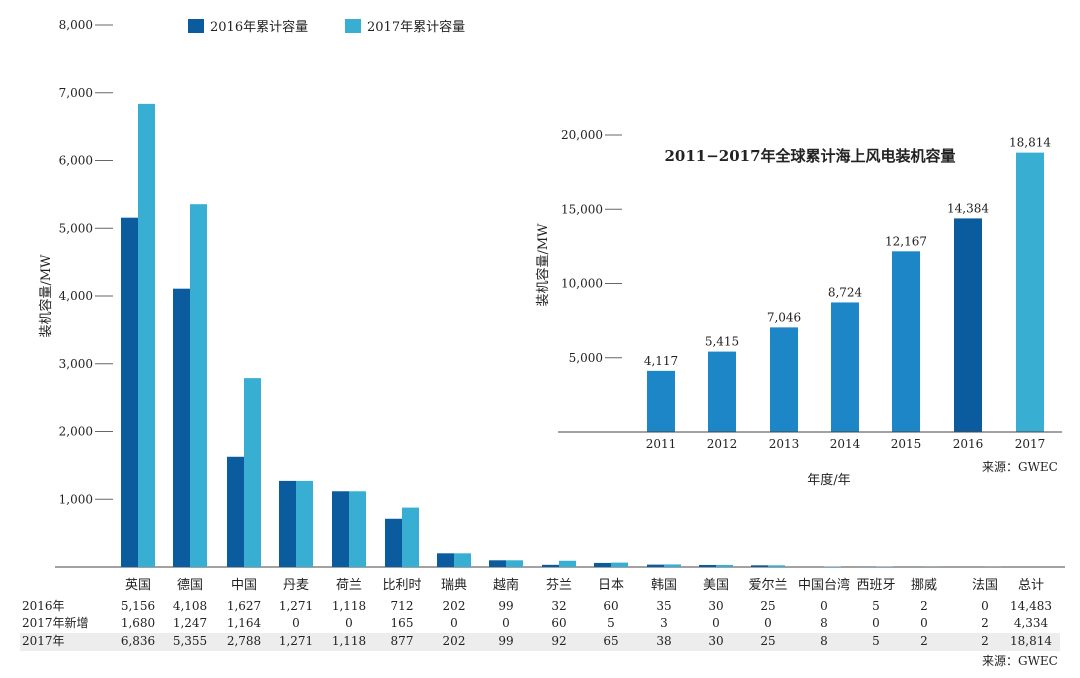 This screenshot has height=678, width=1080. Describe the element at coordinates (559, 585) in the screenshot. I see `category-label: 芬兰` at that location.